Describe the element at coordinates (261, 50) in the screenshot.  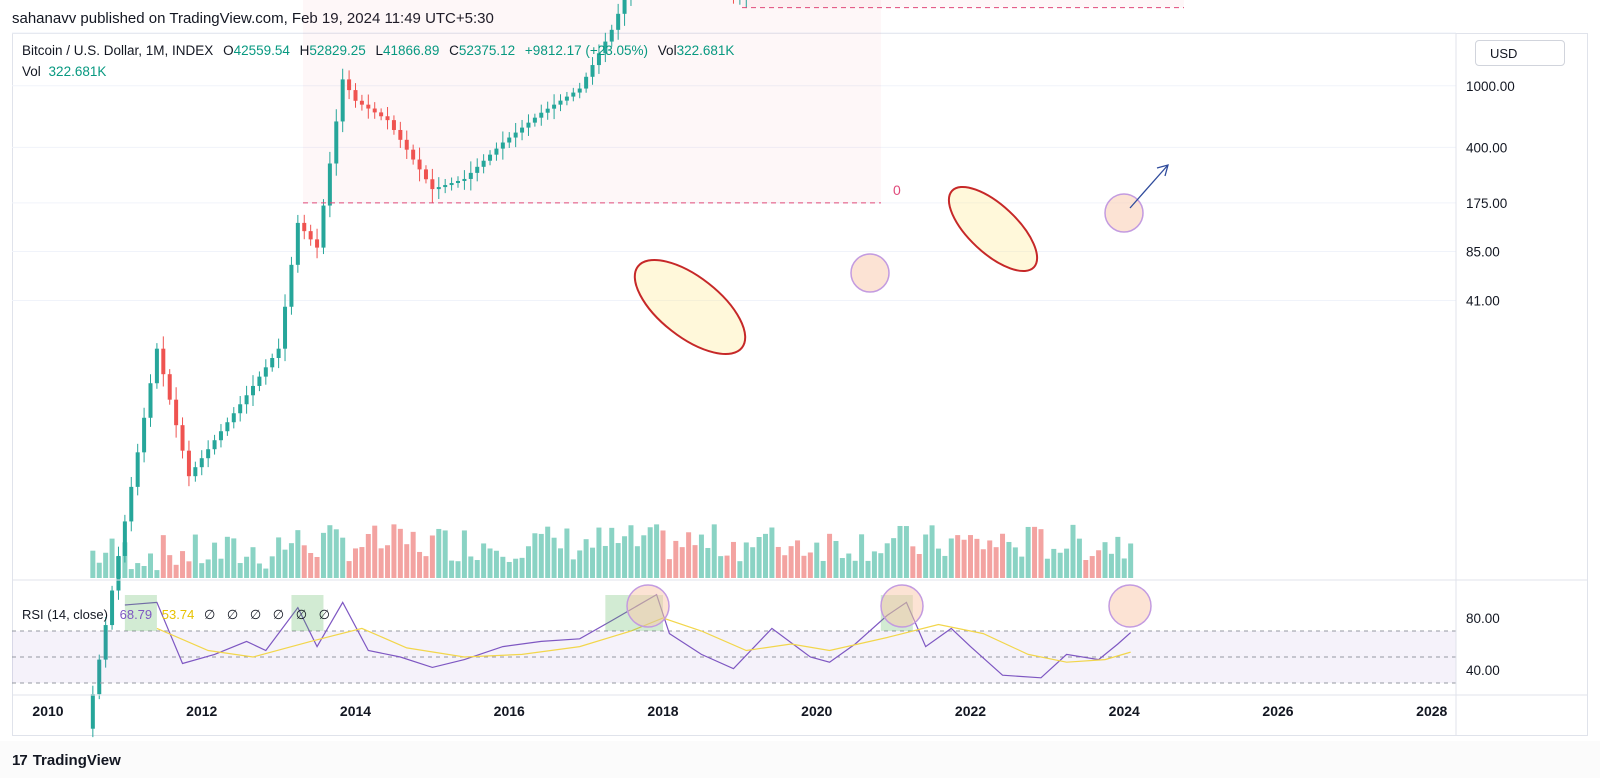
I see `open-value: 42559.54` at that location.